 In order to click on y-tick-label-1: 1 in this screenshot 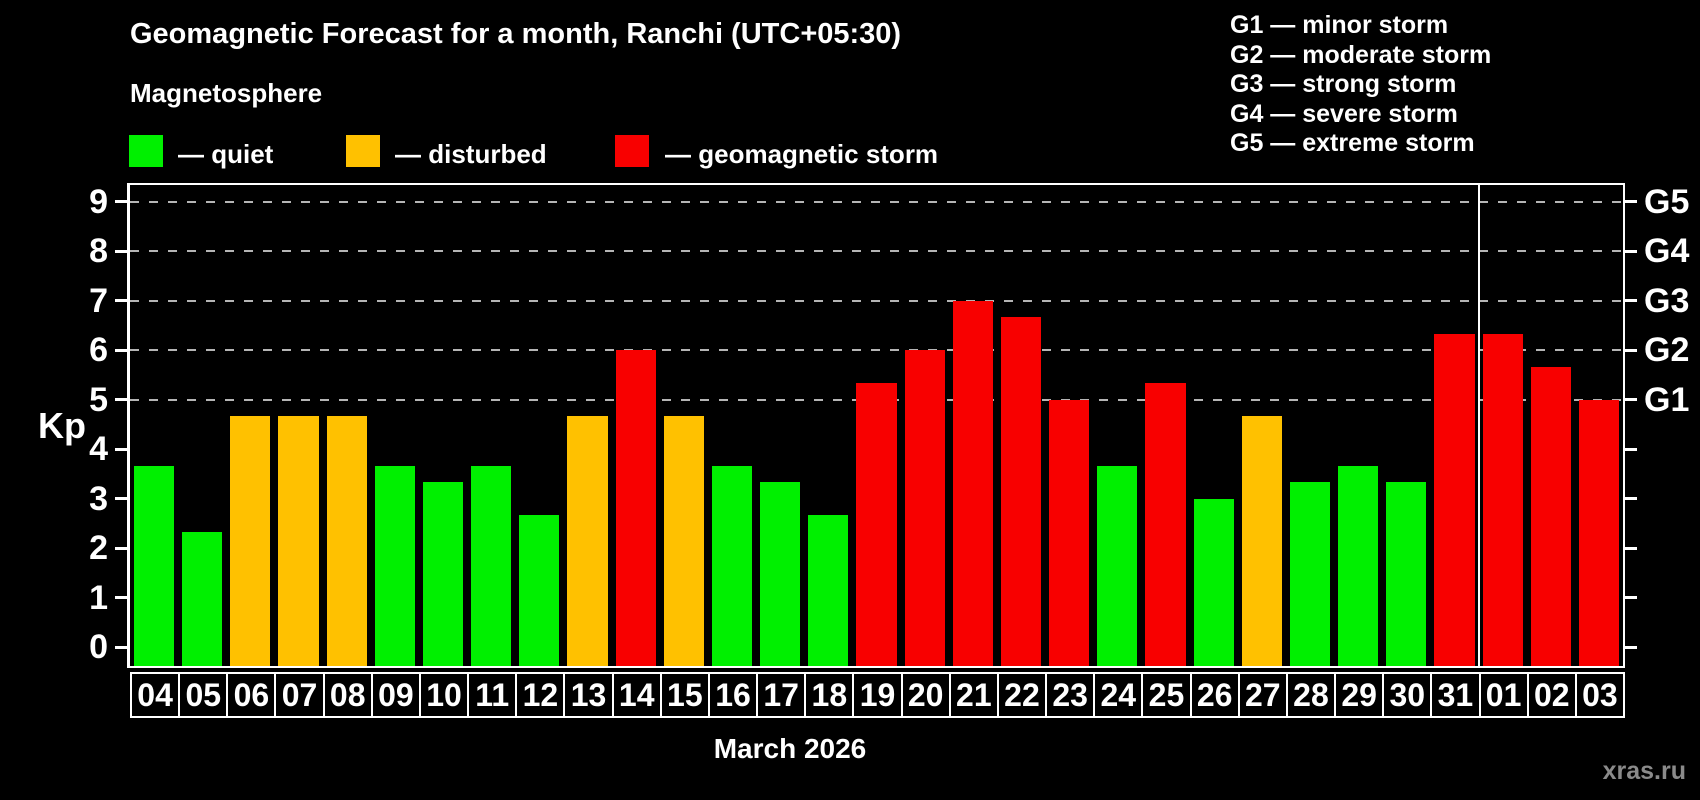, I will do `click(98, 597)`.